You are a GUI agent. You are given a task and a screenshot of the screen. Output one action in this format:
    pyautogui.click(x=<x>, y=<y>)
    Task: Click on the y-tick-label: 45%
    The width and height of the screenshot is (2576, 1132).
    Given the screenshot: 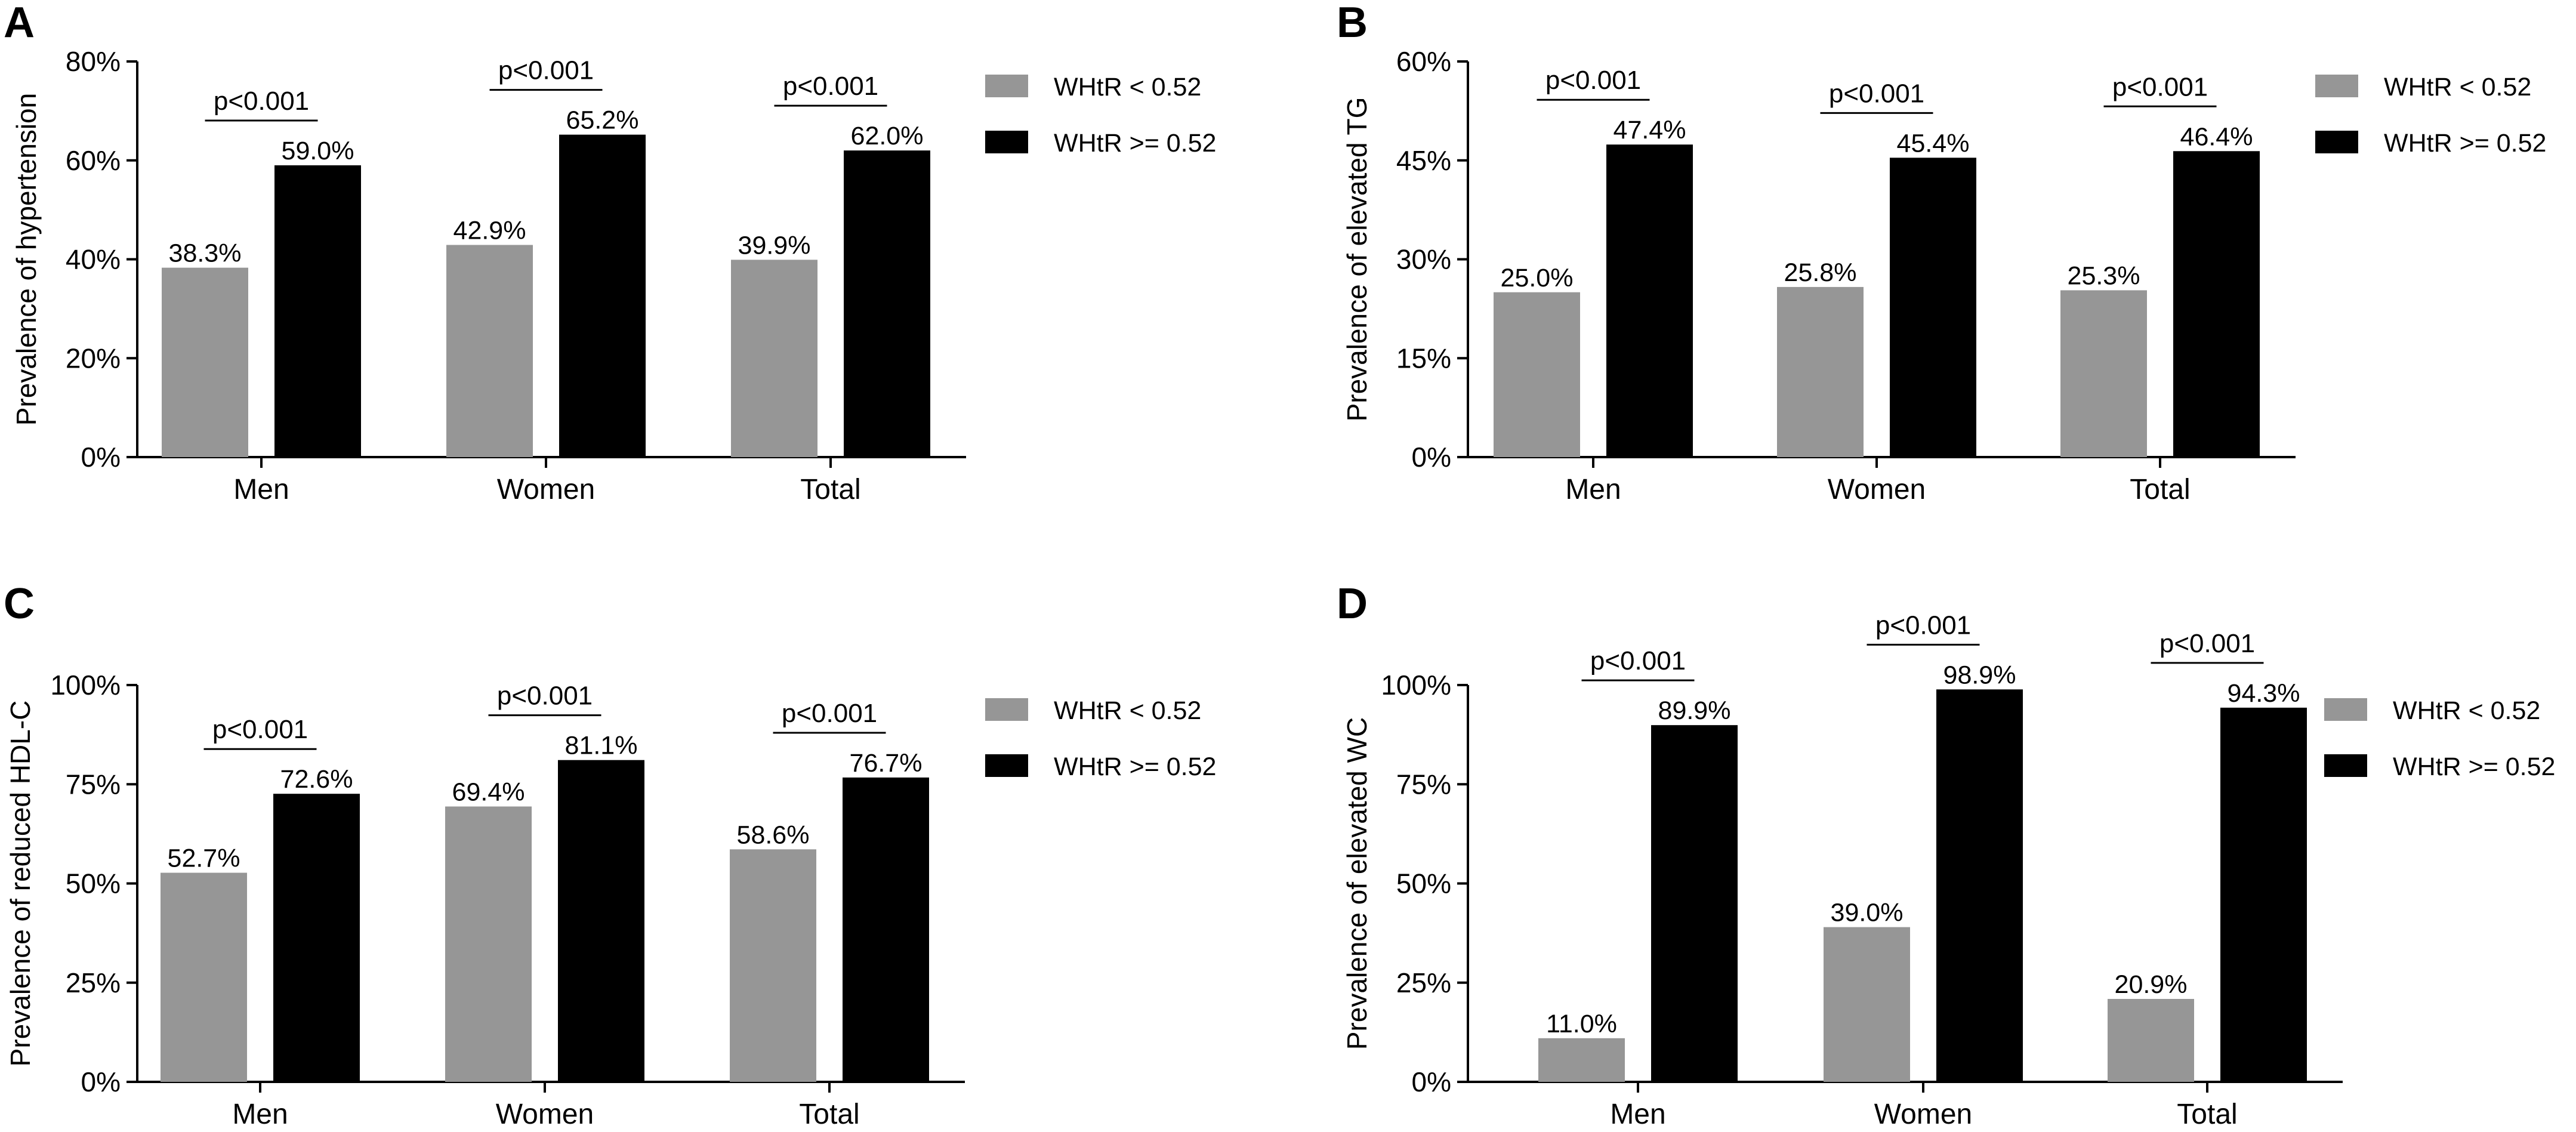 What is the action you would take?
    pyautogui.click(x=1424, y=160)
    